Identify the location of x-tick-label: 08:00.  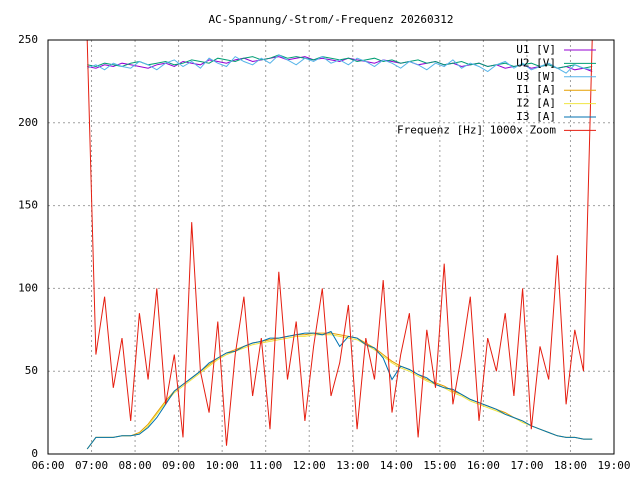
(135, 465).